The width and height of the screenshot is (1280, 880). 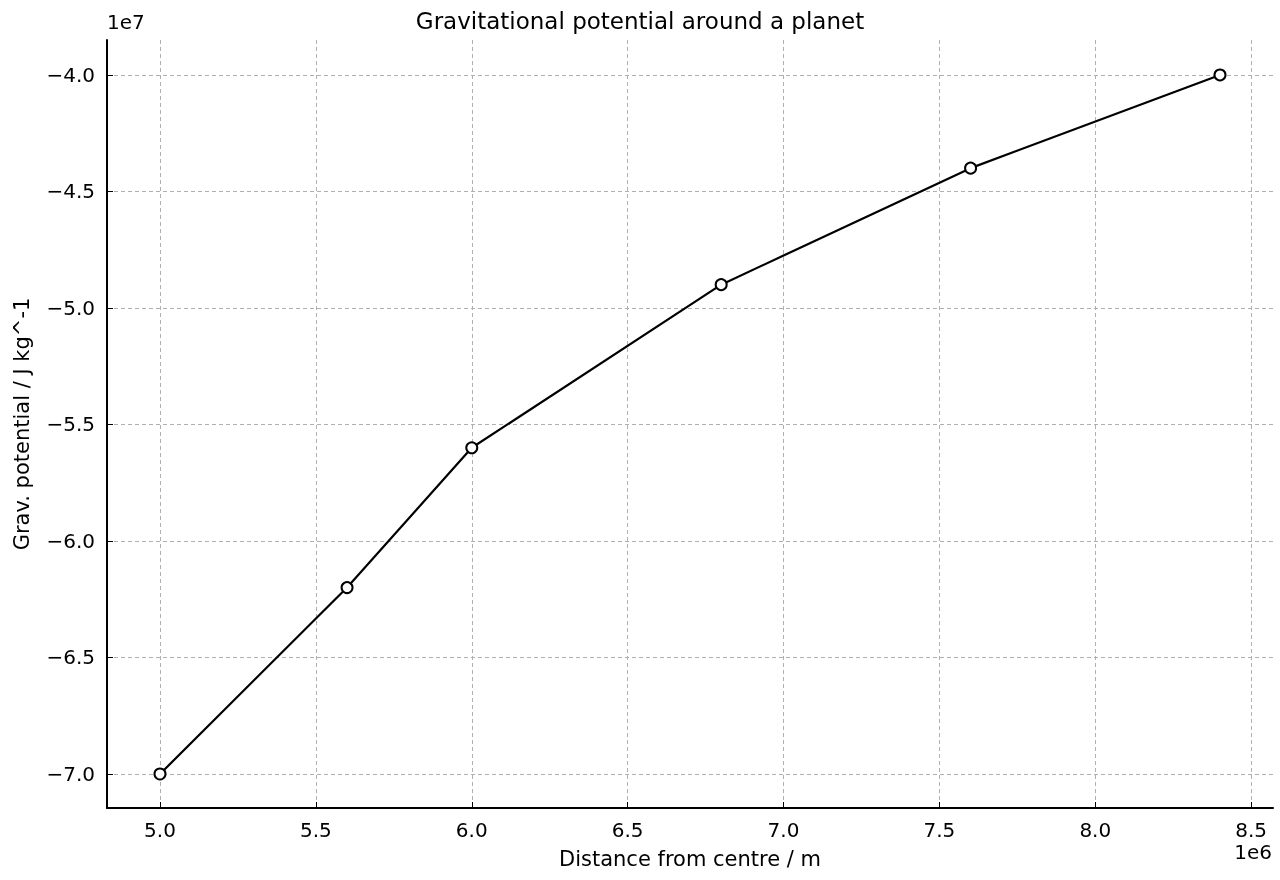 What do you see at coordinates (690, 858) in the screenshot?
I see `x-axis-title: Distance from centre / m` at bounding box center [690, 858].